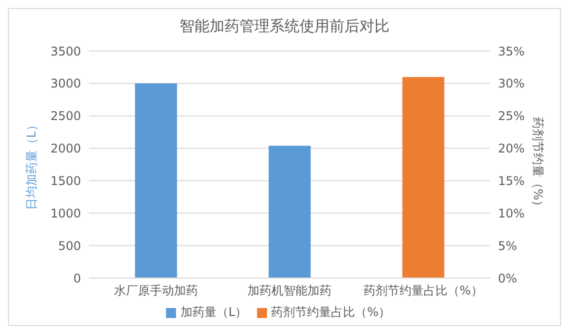 The width and height of the screenshot is (569, 334). I want to click on x-tick-label: 药剂节约量占比（%）, so click(423, 291).